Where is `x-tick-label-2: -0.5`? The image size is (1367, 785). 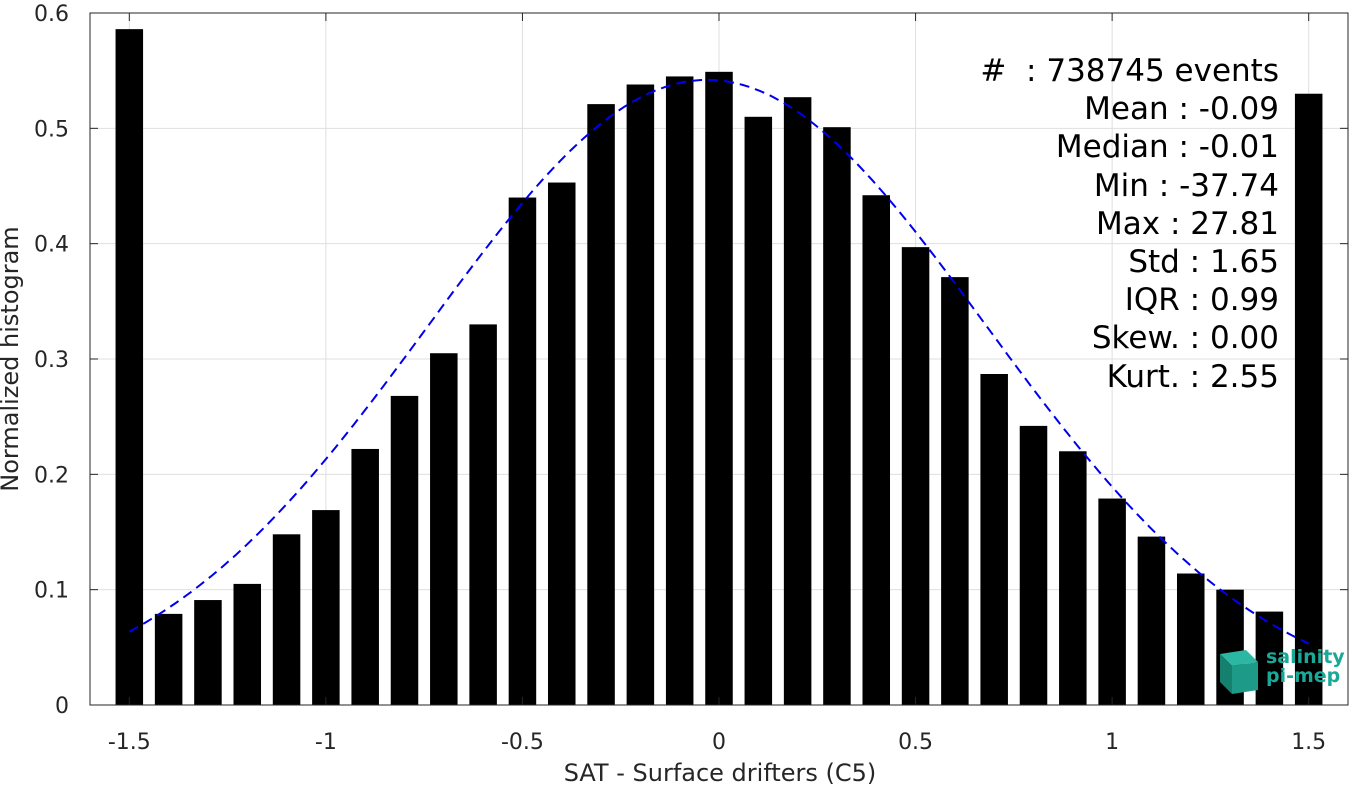
x-tick-label-2: -0.5 is located at coordinates (522, 742).